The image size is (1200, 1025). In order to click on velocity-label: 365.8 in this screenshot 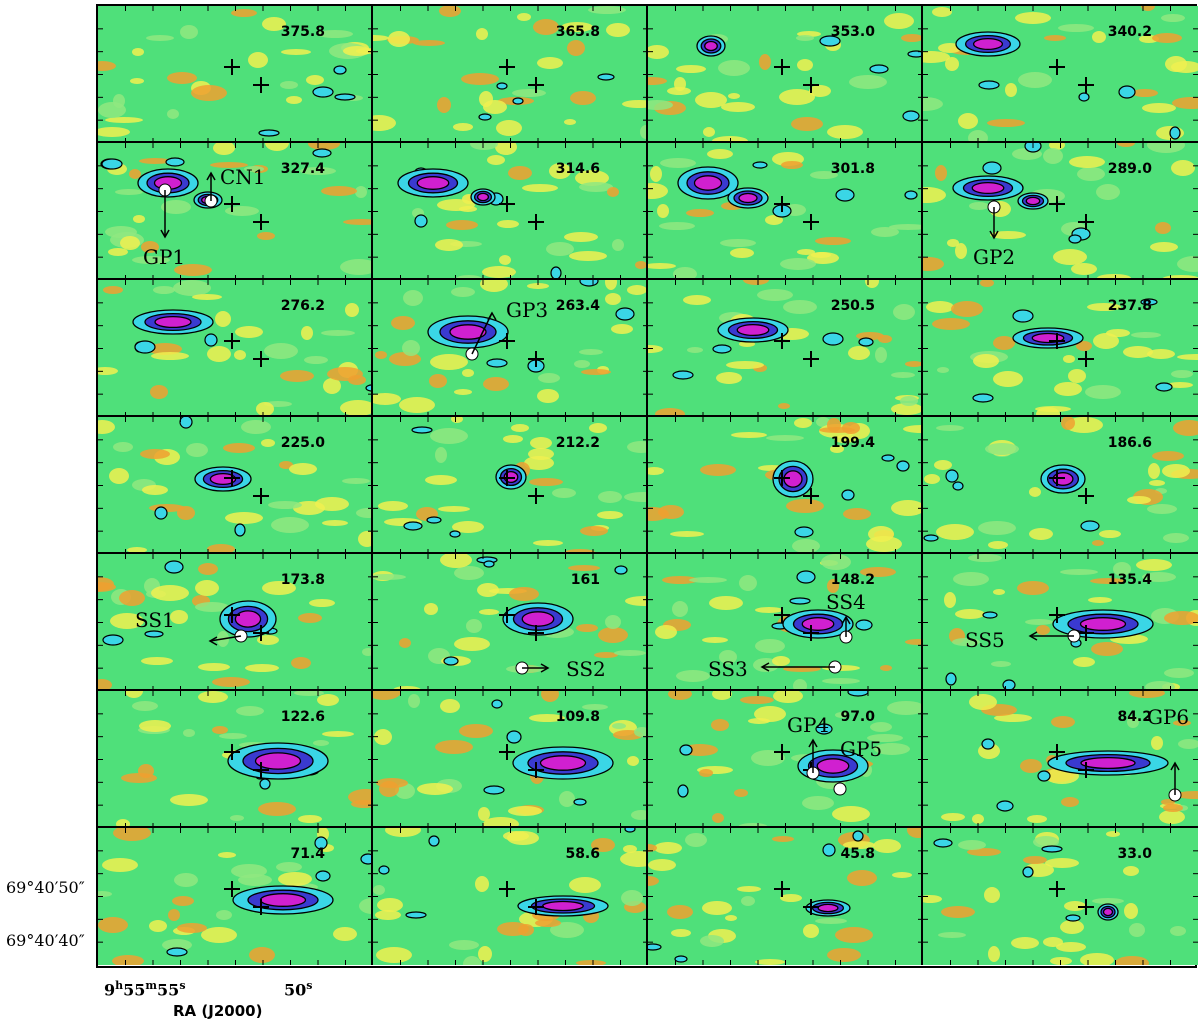, I will do `click(577, 32)`.